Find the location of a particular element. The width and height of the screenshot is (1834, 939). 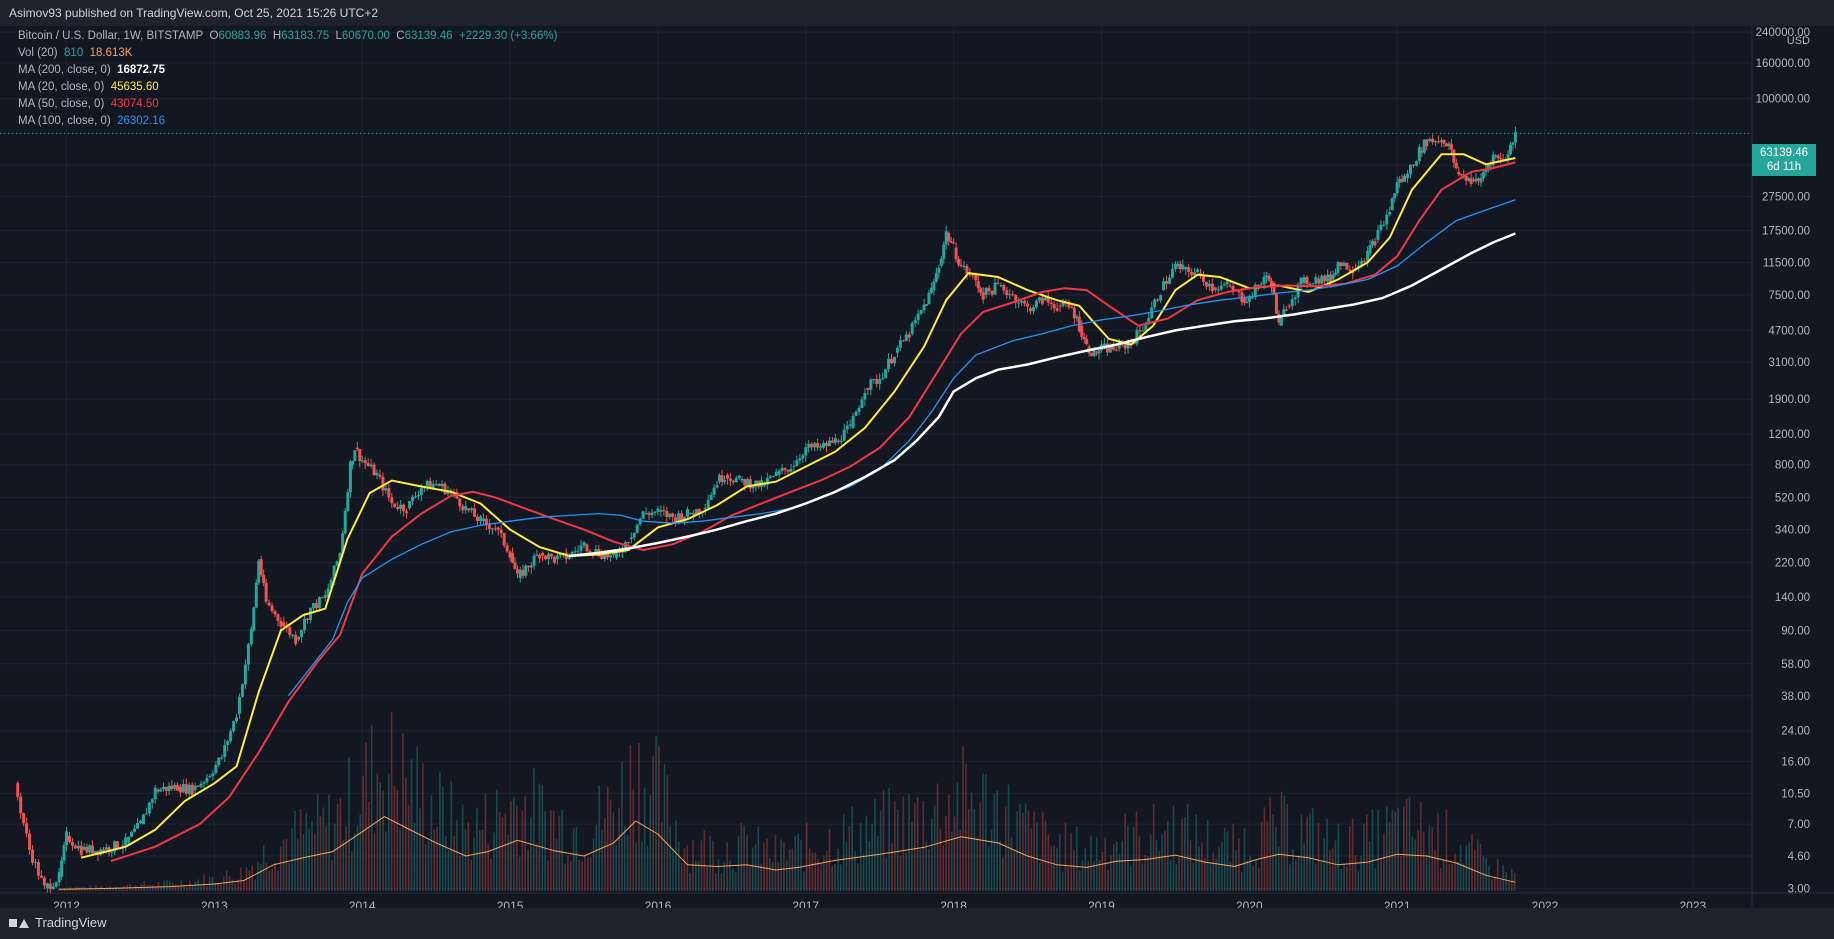

tradingview-logo: TradingView is located at coordinates (58, 922).